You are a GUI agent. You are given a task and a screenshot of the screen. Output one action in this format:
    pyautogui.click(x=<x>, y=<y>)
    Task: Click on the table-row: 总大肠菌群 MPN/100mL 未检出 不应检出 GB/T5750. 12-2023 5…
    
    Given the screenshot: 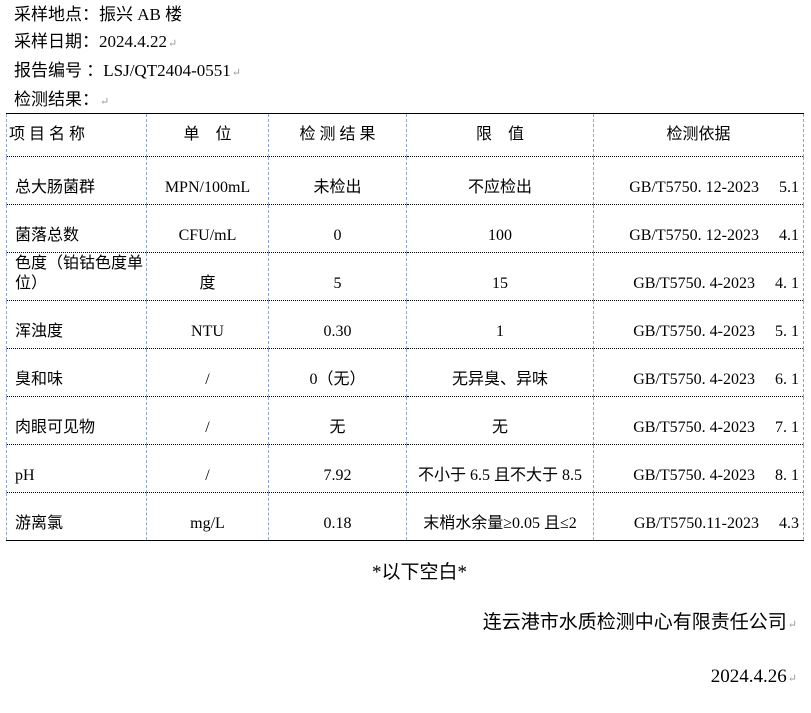 What is the action you would take?
    pyautogui.click(x=405, y=180)
    